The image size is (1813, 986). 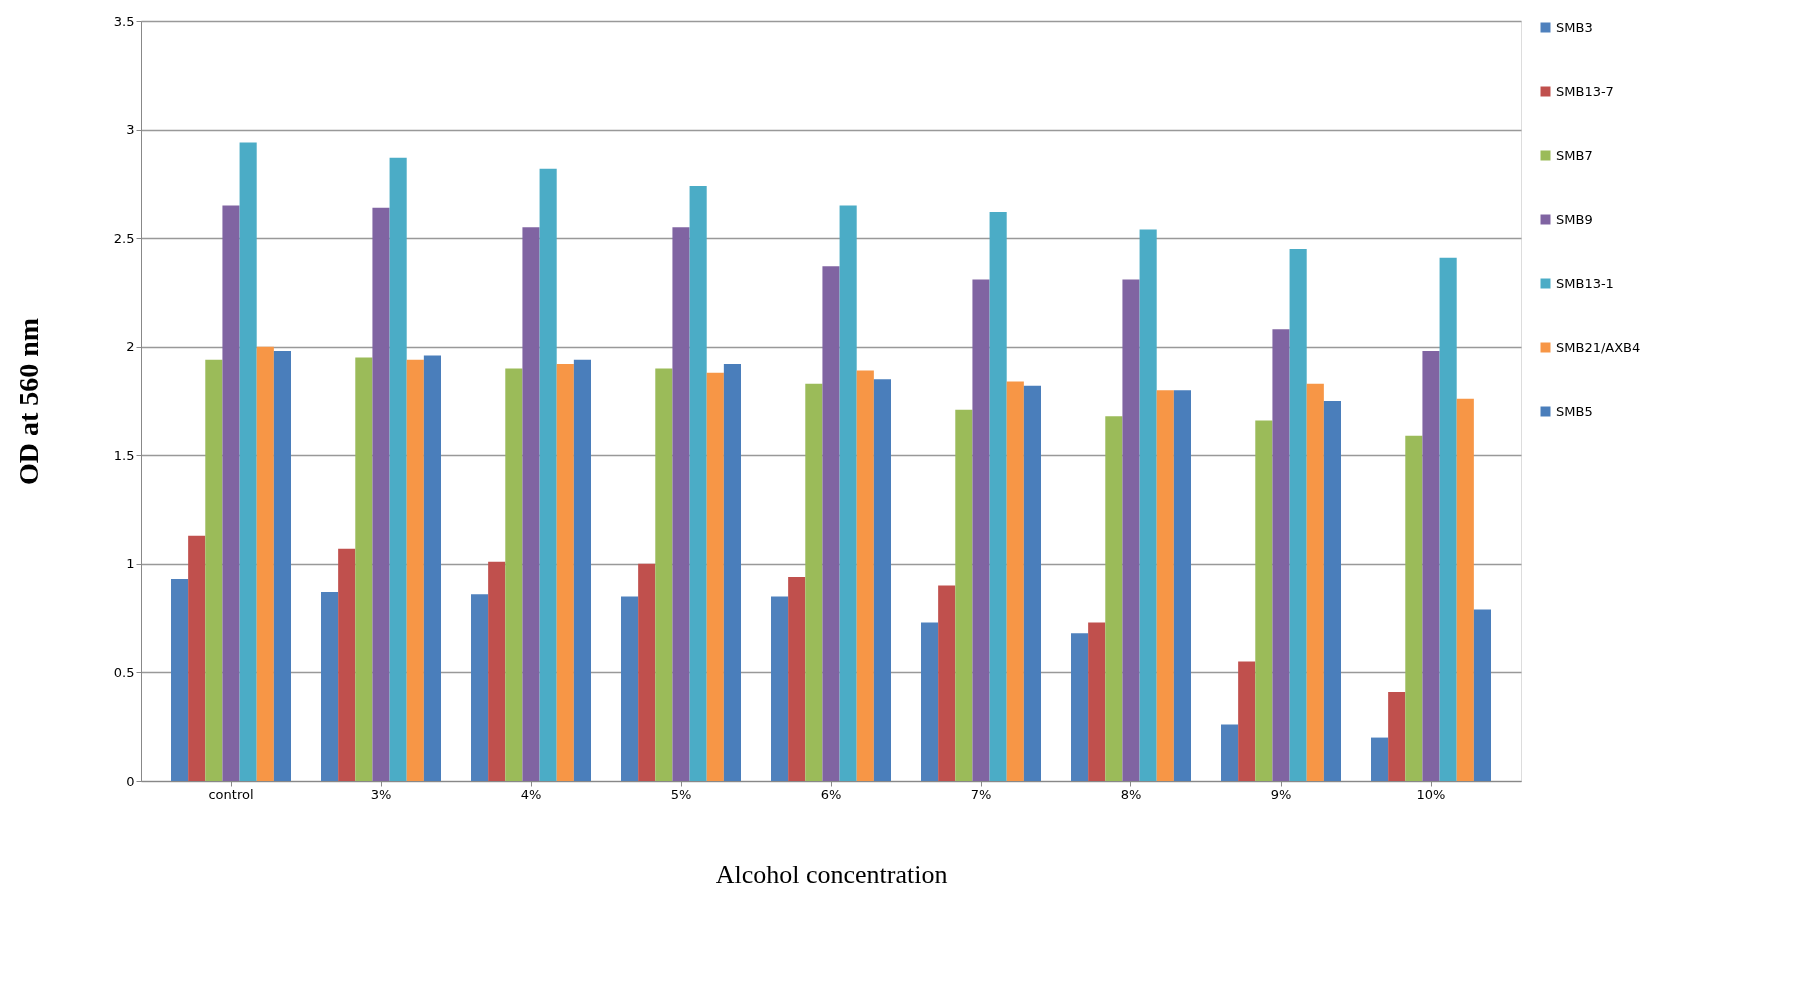 I want to click on legend-label: SMB5, so click(x=1574, y=411).